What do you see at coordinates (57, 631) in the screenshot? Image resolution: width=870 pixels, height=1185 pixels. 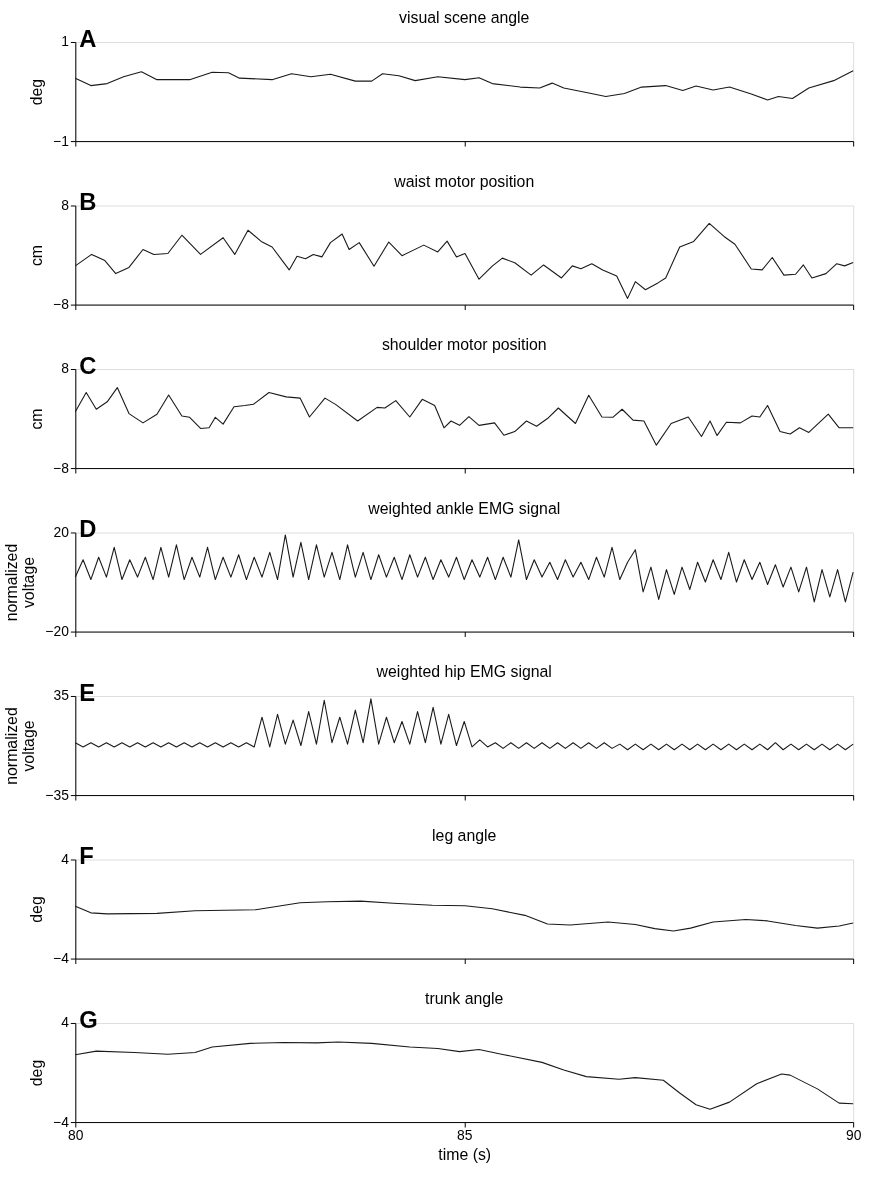 I see `y-tick-label: −20` at bounding box center [57, 631].